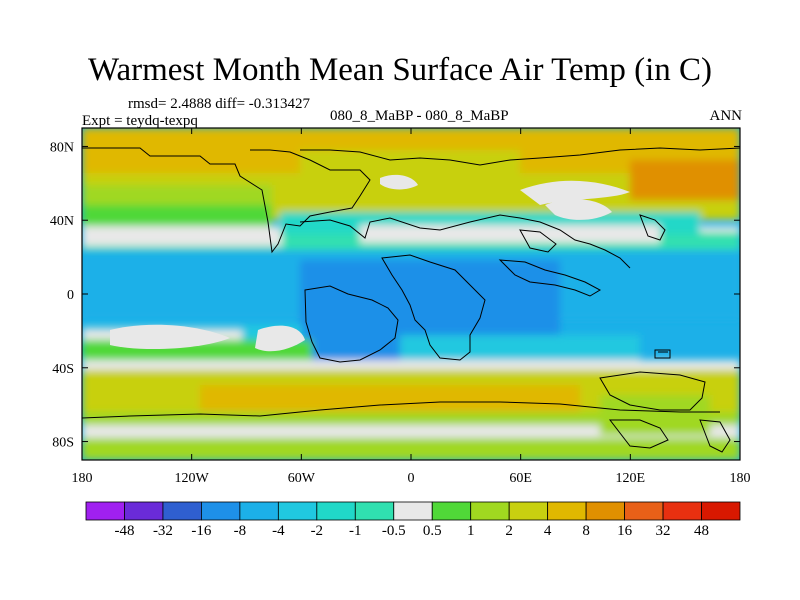 The image size is (800, 600). I want to click on colorbar-label: -32, so click(163, 531).